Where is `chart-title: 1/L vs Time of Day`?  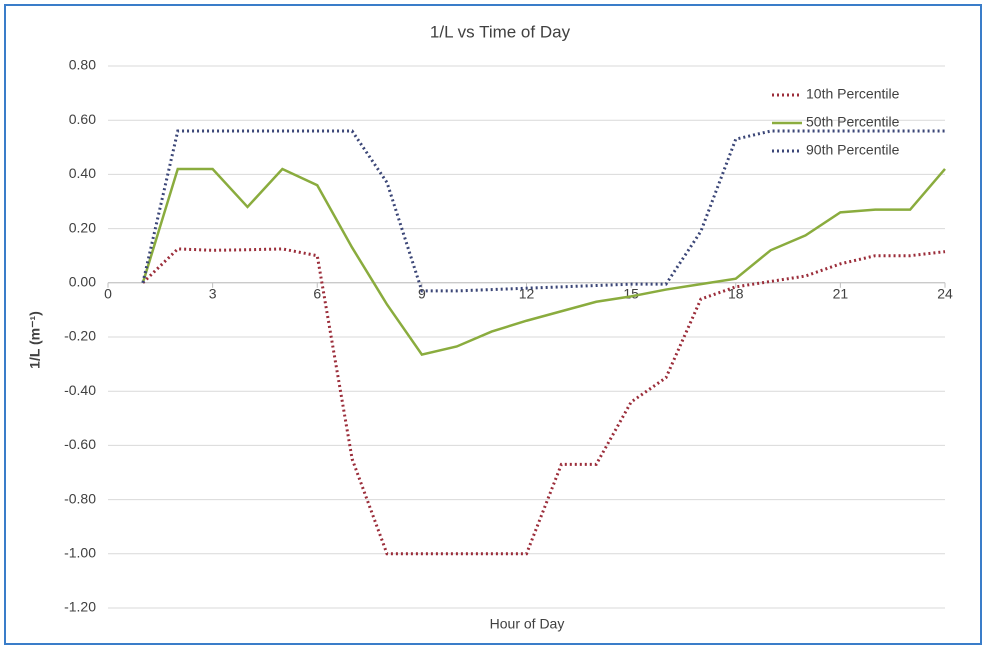 chart-title: 1/L vs Time of Day is located at coordinates (500, 31).